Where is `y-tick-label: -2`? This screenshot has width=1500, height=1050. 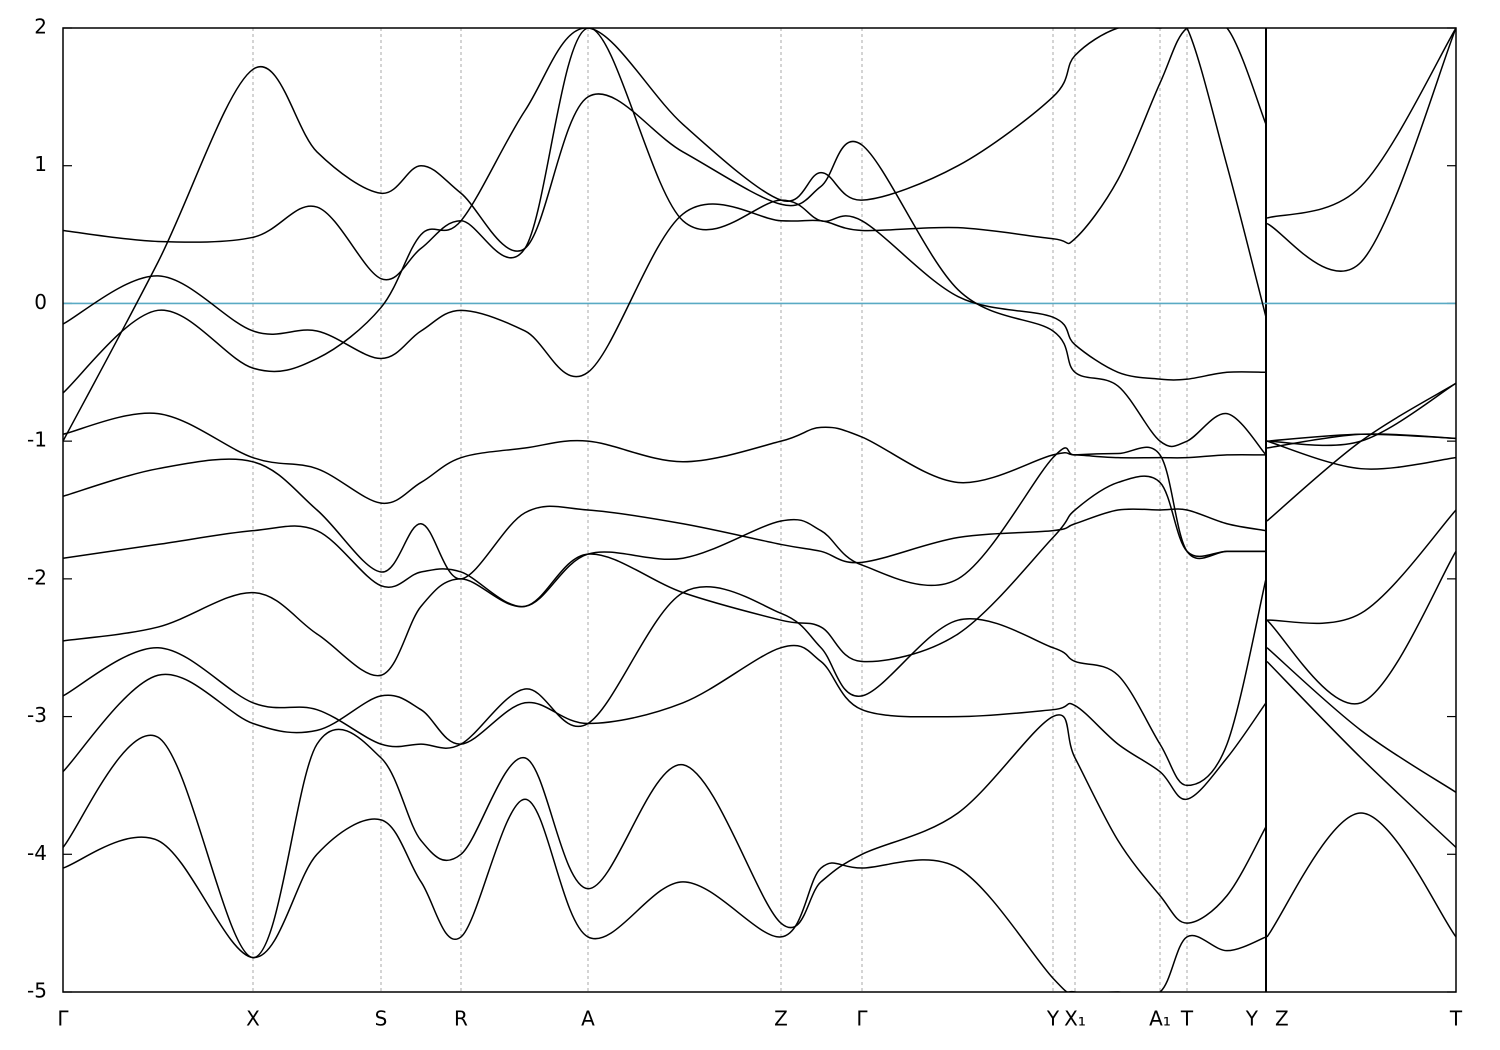 y-tick-label: -2 is located at coordinates (37, 577).